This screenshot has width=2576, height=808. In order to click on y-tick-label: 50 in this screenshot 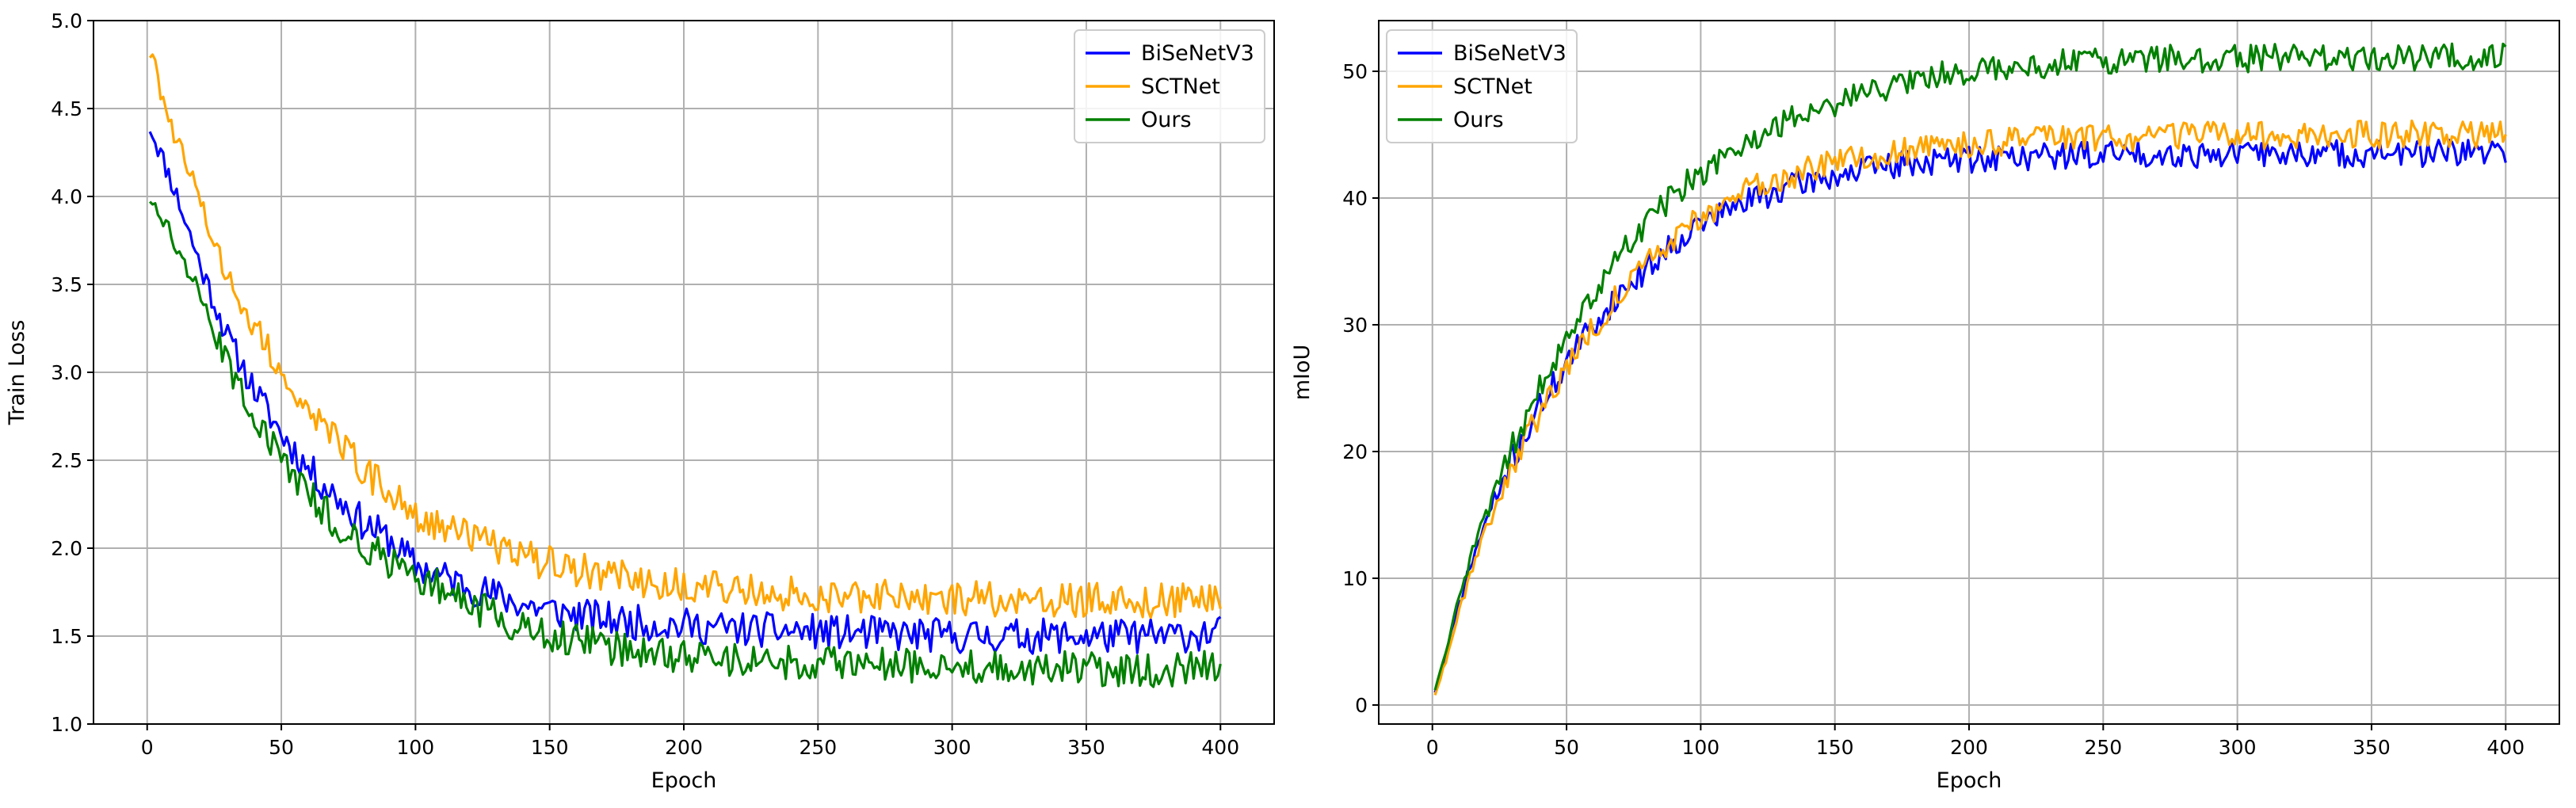, I will do `click(1355, 71)`.